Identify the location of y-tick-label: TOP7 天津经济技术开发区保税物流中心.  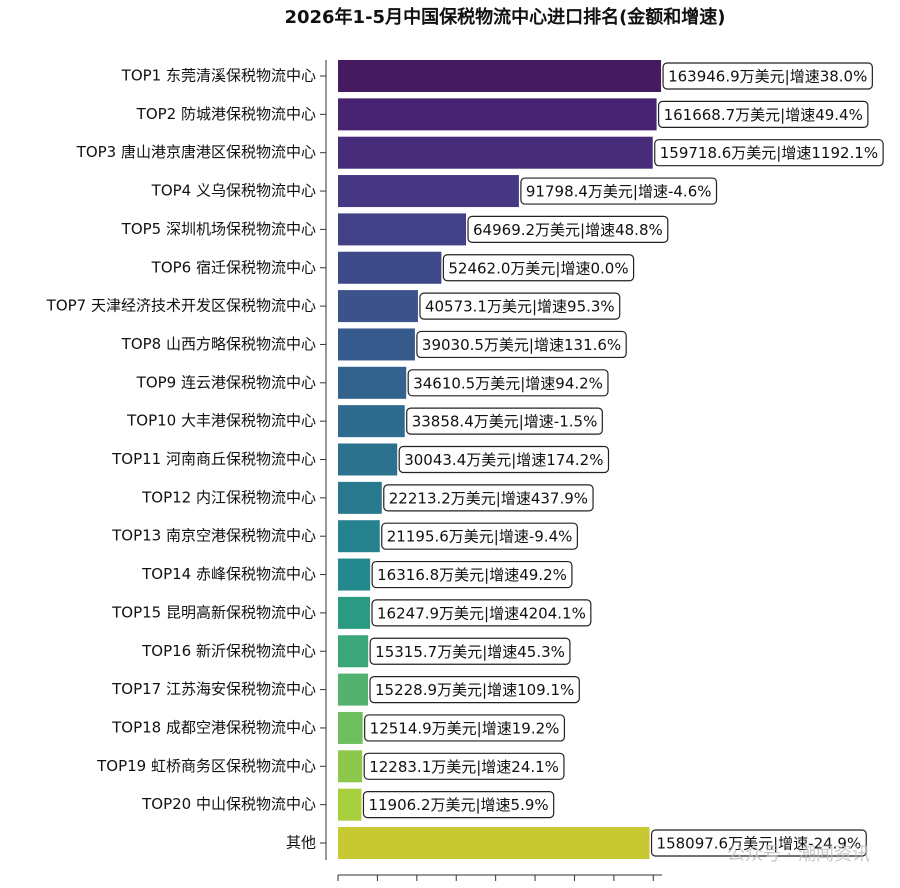
(181, 306).